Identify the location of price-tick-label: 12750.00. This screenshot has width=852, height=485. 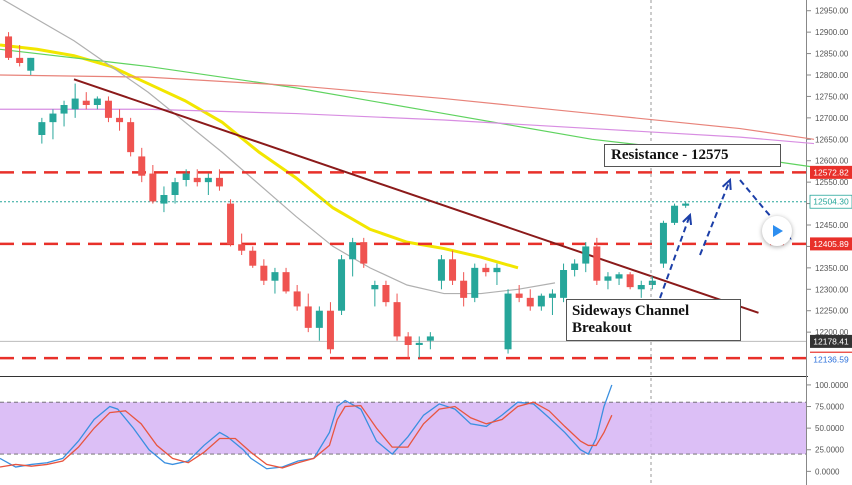
(832, 96).